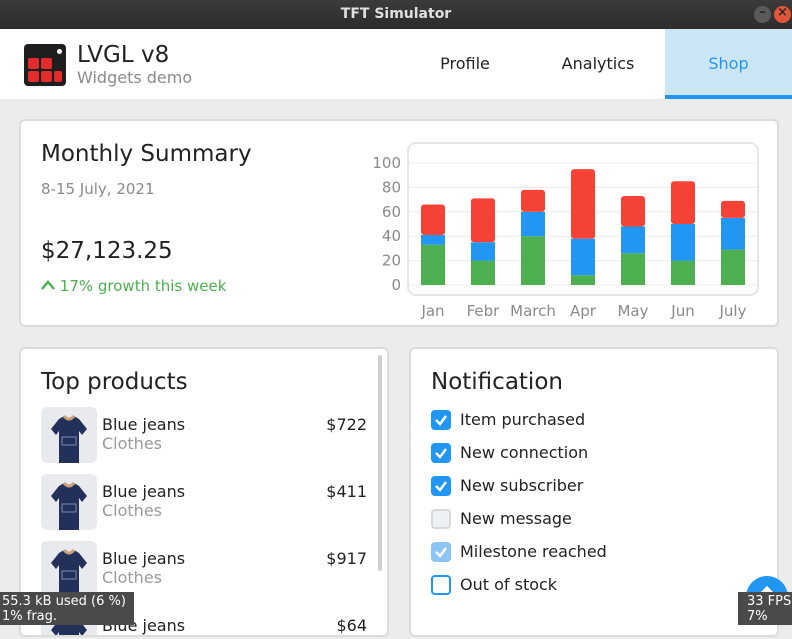 The width and height of the screenshot is (792, 639). What do you see at coordinates (391, 187) in the screenshot?
I see `y-tick-label: 80` at bounding box center [391, 187].